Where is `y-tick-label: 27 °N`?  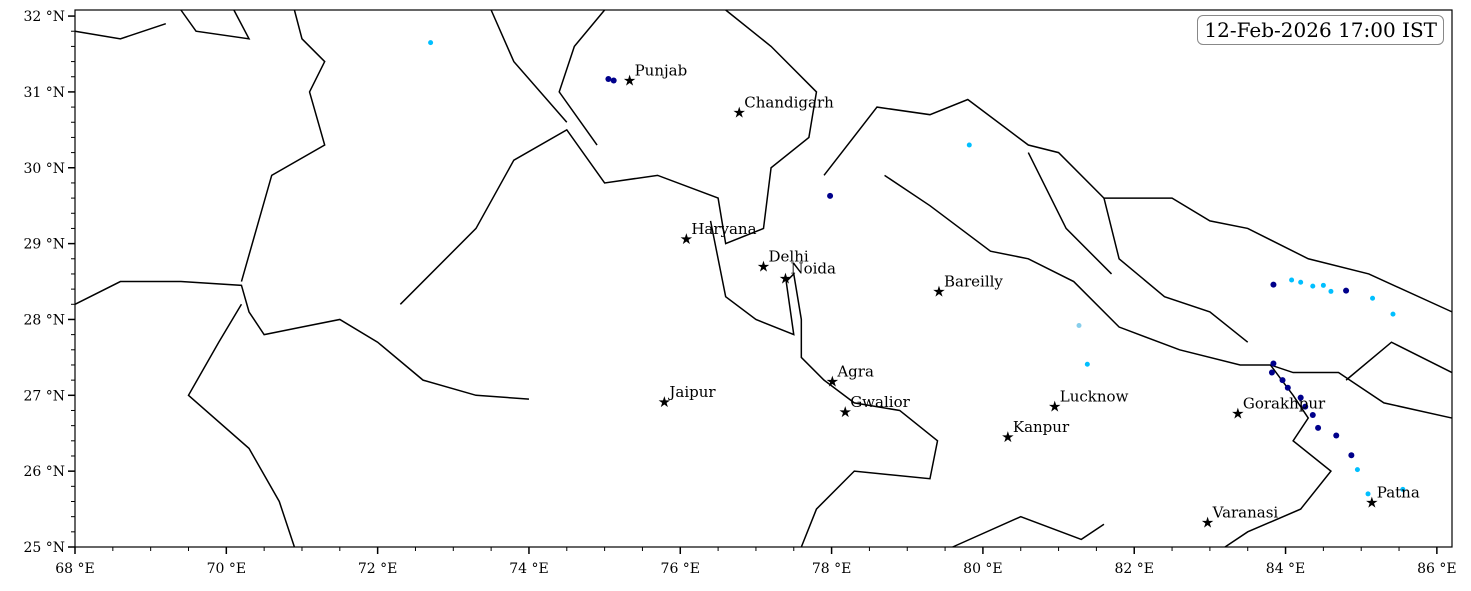
y-tick-label: 27 °N is located at coordinates (44, 396).